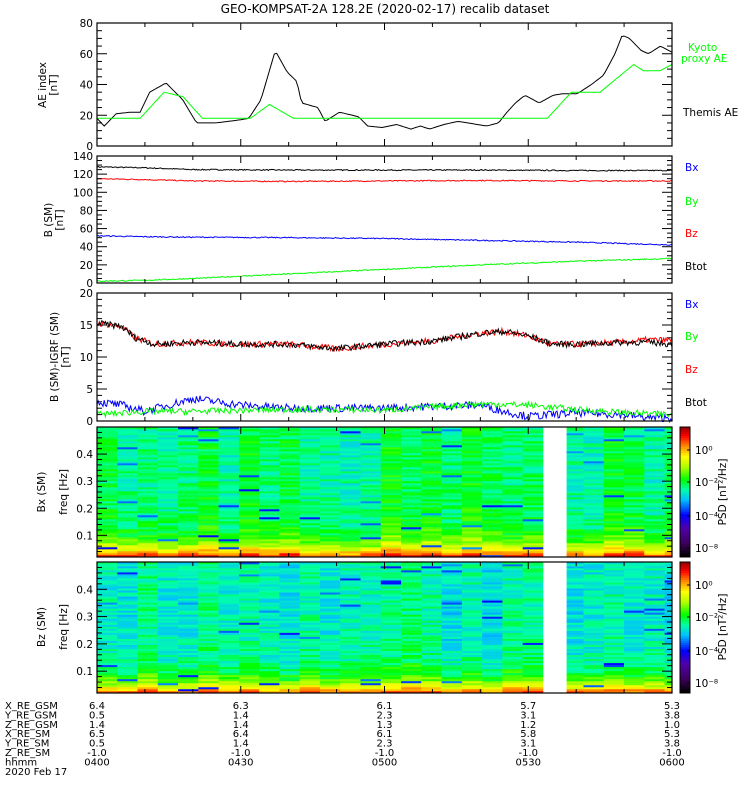 The width and height of the screenshot is (750, 800). What do you see at coordinates (96, 762) in the screenshot?
I see `ephemeris-value: 0400` at bounding box center [96, 762].